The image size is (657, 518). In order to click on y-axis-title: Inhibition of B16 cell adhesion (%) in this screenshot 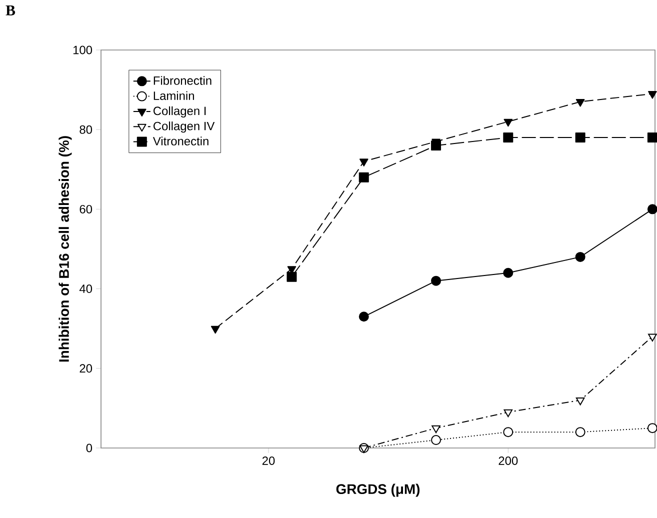, I will do `click(65, 249)`.